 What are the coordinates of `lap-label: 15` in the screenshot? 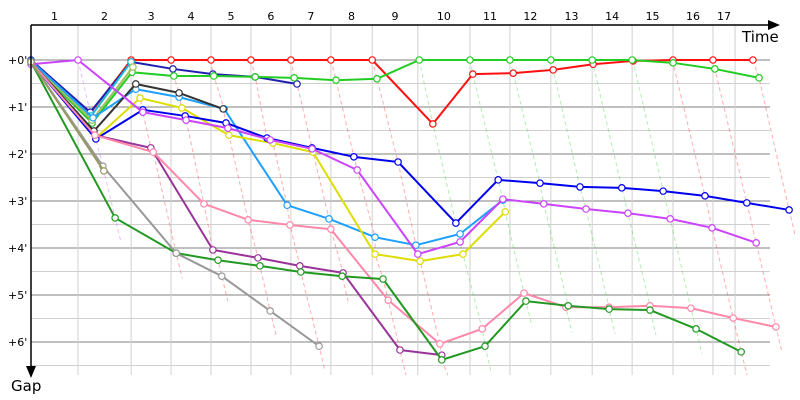 It's located at (653, 16).